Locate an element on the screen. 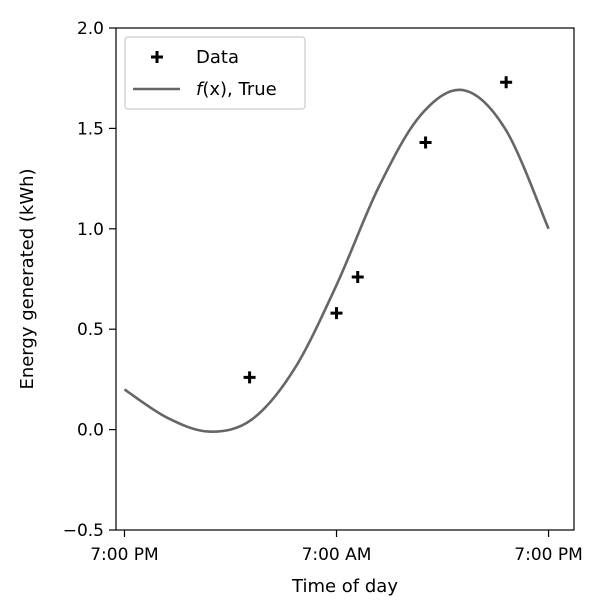 The image size is (614, 610). legend-label-true: f(x), True is located at coordinates (236, 89).